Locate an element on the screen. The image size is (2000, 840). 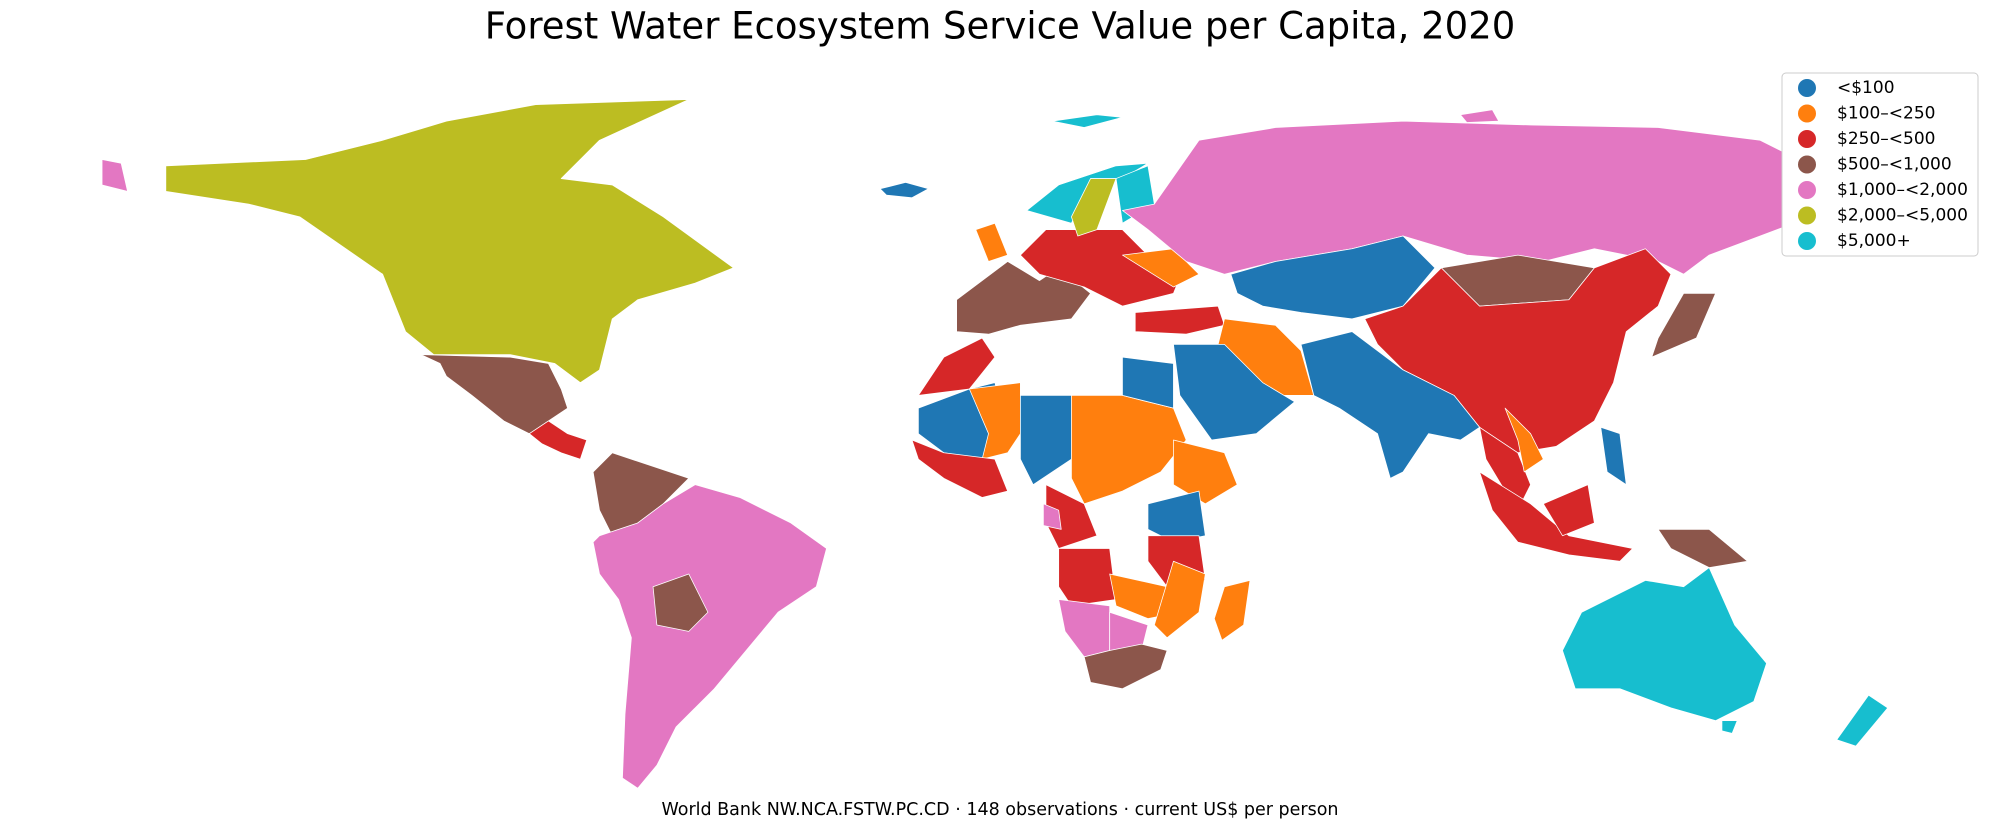
legend-label: $2,000–<5,000 is located at coordinates (1902, 216).